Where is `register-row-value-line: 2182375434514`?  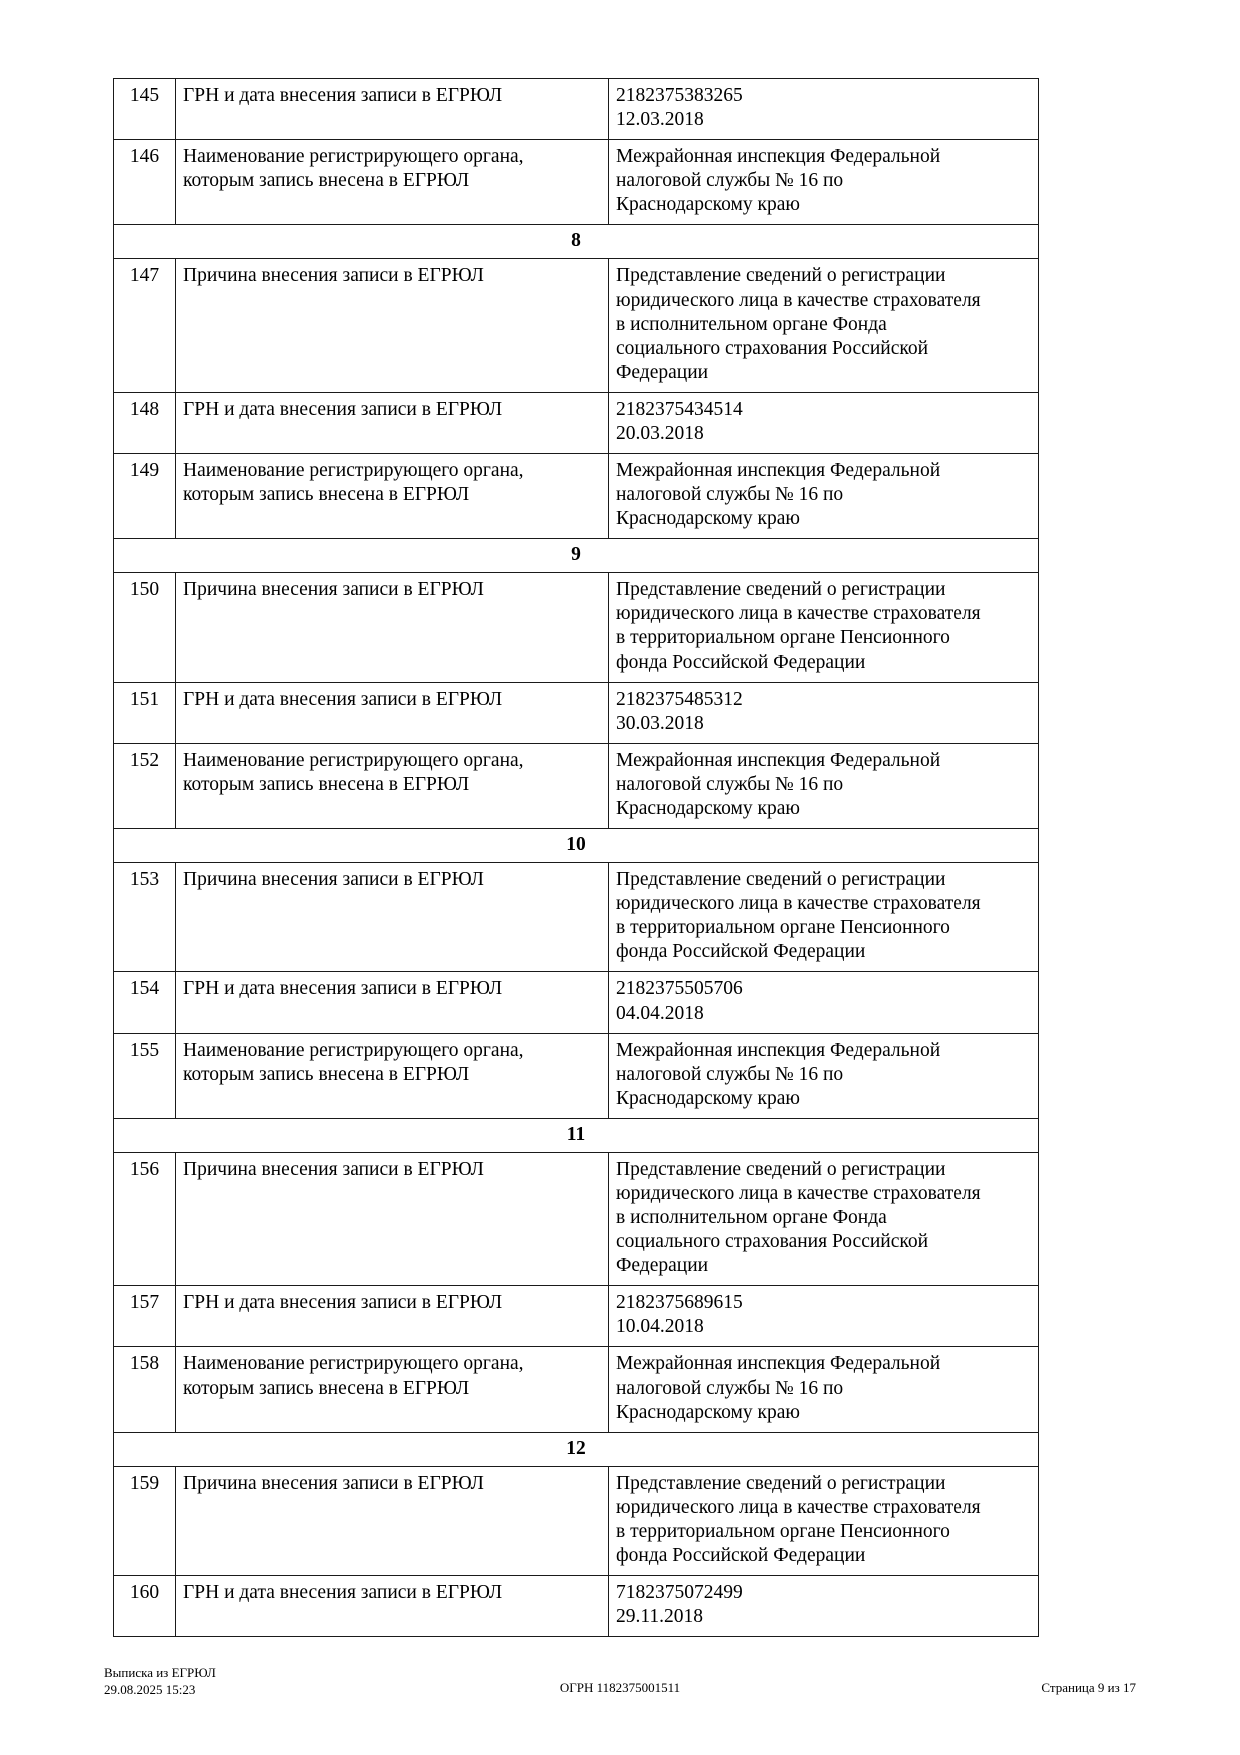
register-row-value-line: 2182375434514 is located at coordinates (679, 409).